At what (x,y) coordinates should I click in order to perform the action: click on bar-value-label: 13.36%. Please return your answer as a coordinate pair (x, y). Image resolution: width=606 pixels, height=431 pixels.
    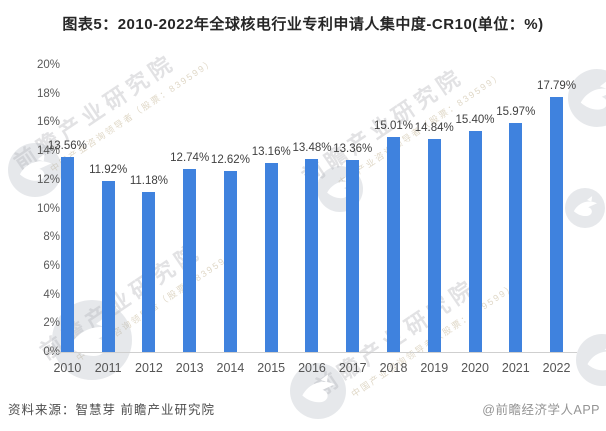
    Looking at the image, I should click on (353, 149).